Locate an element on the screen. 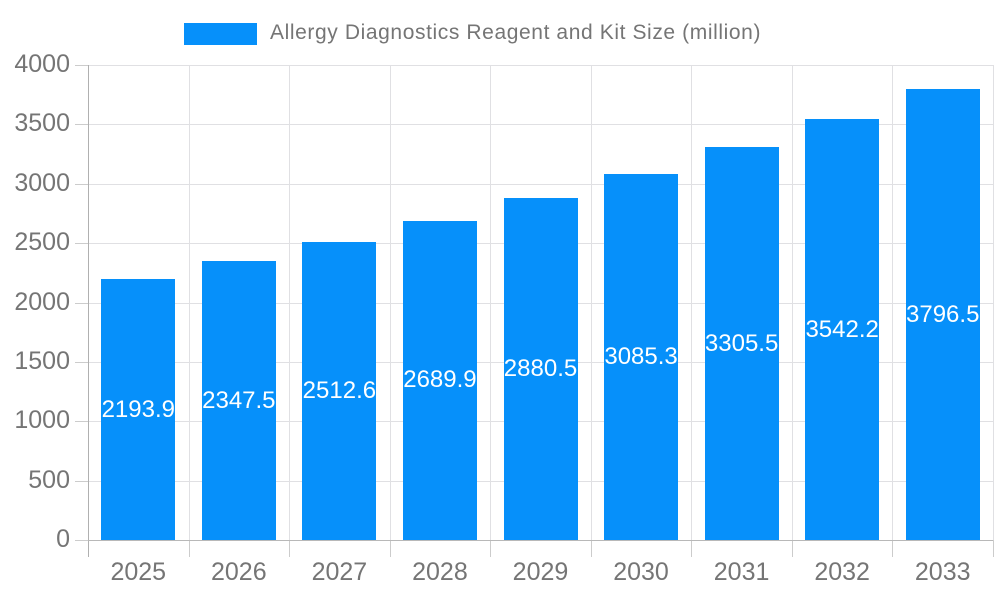 Image resolution: width=1000 pixels, height=600 pixels. bar-2028 is located at coordinates (439, 380).